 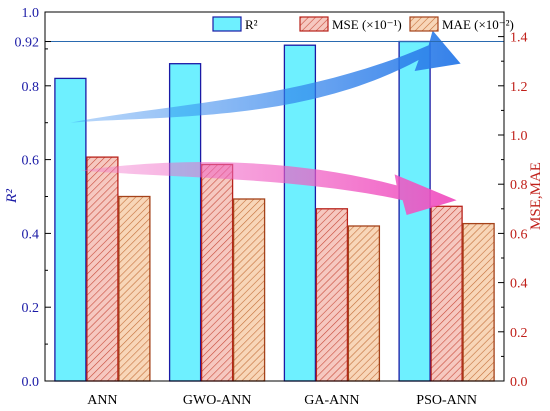 I want to click on legend-label: MAE (×10⁻²), so click(x=478, y=24).